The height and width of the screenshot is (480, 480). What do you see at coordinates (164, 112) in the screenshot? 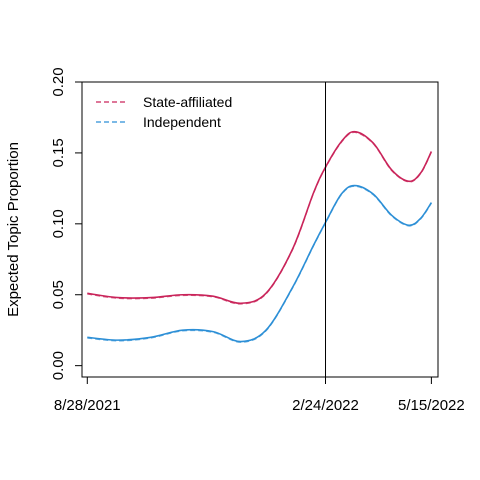
I see `legend: State-affiliated Independent` at bounding box center [164, 112].